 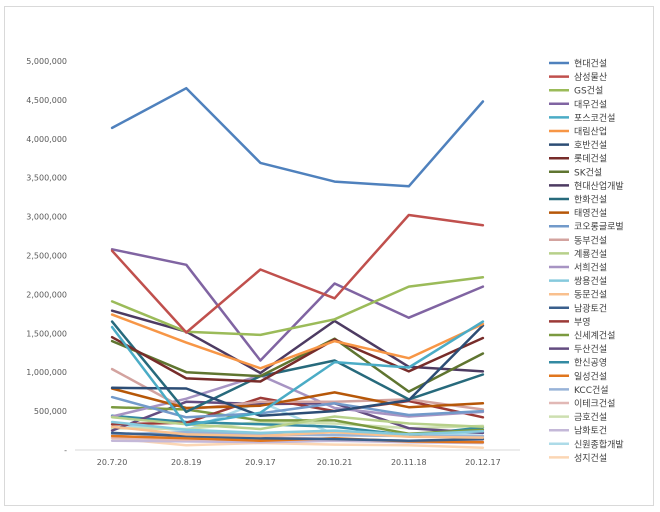 What do you see at coordinates (483, 462) in the screenshot?
I see `x-tick-label: 20.12.17` at bounding box center [483, 462].